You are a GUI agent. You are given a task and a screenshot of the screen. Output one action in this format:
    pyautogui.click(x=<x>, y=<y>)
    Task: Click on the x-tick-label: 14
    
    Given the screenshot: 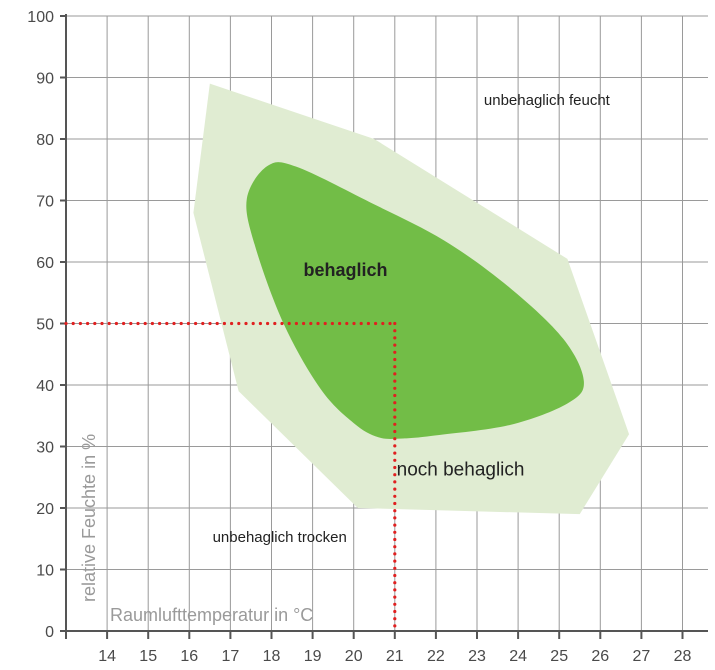 What is the action you would take?
    pyautogui.click(x=107, y=656)
    